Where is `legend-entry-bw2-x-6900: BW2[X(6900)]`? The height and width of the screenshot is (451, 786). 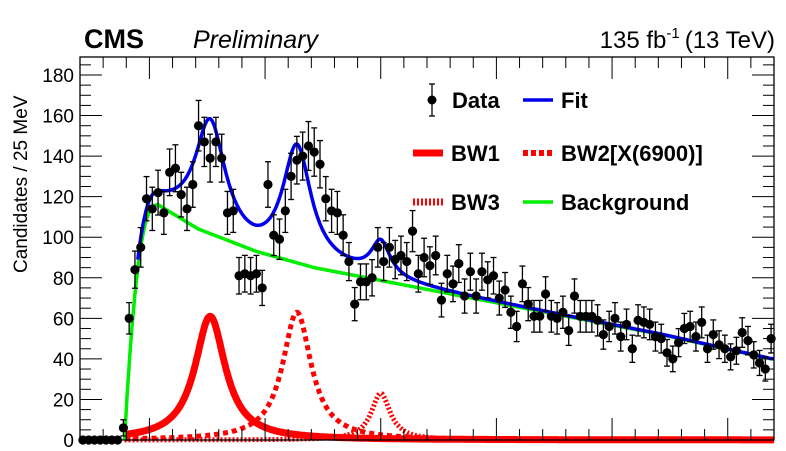 legend-entry-bw2-x-6900: BW2[X(6900)] is located at coordinates (613, 153).